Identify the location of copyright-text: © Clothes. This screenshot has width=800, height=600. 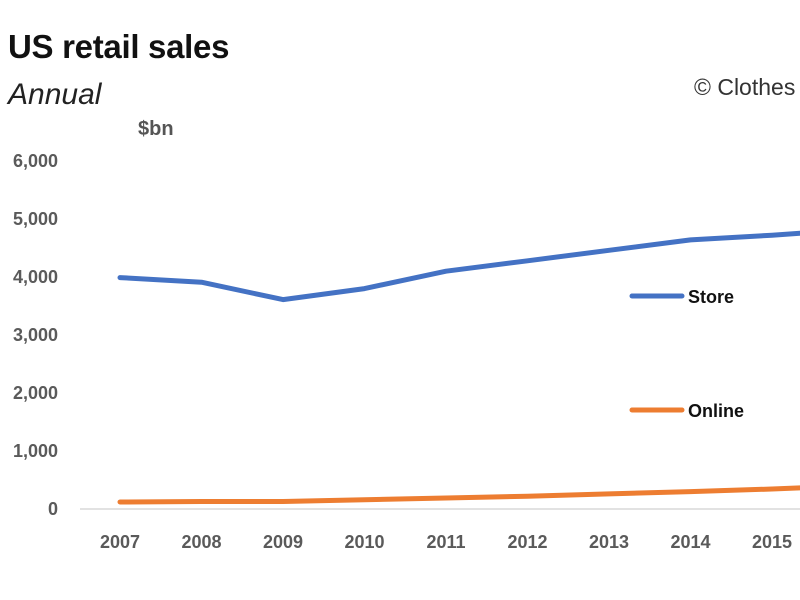
(745, 87).